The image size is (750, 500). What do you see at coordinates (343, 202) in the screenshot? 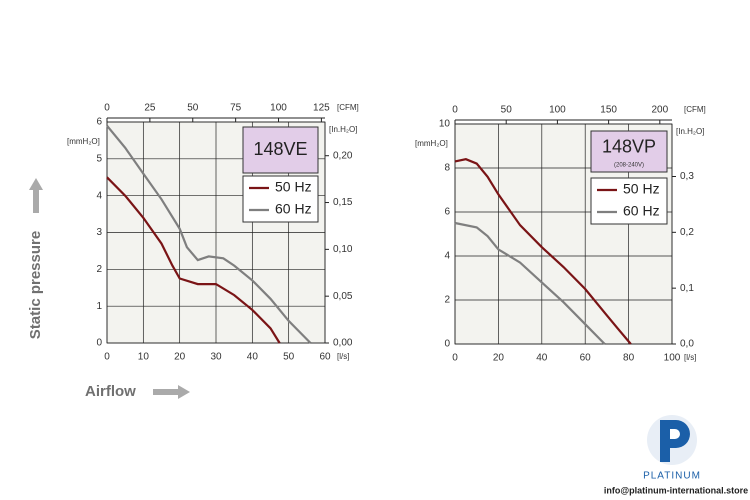
I see `y2-tick-label: 0,15` at bounding box center [343, 202].